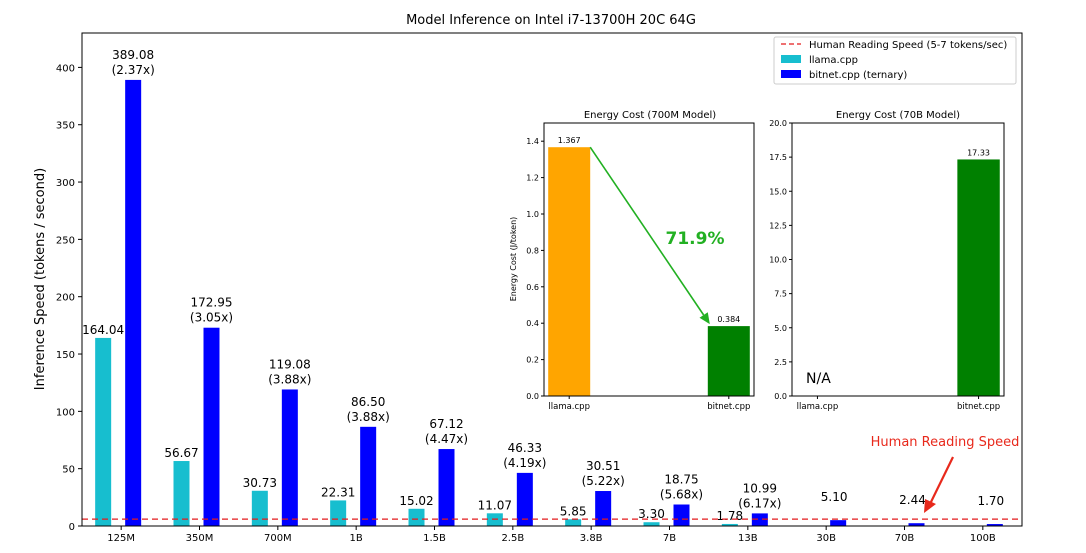 The width and height of the screenshot is (1086, 553). Describe the element at coordinates (916, 524) in the screenshot. I see `bar-bitnet-70b` at that location.